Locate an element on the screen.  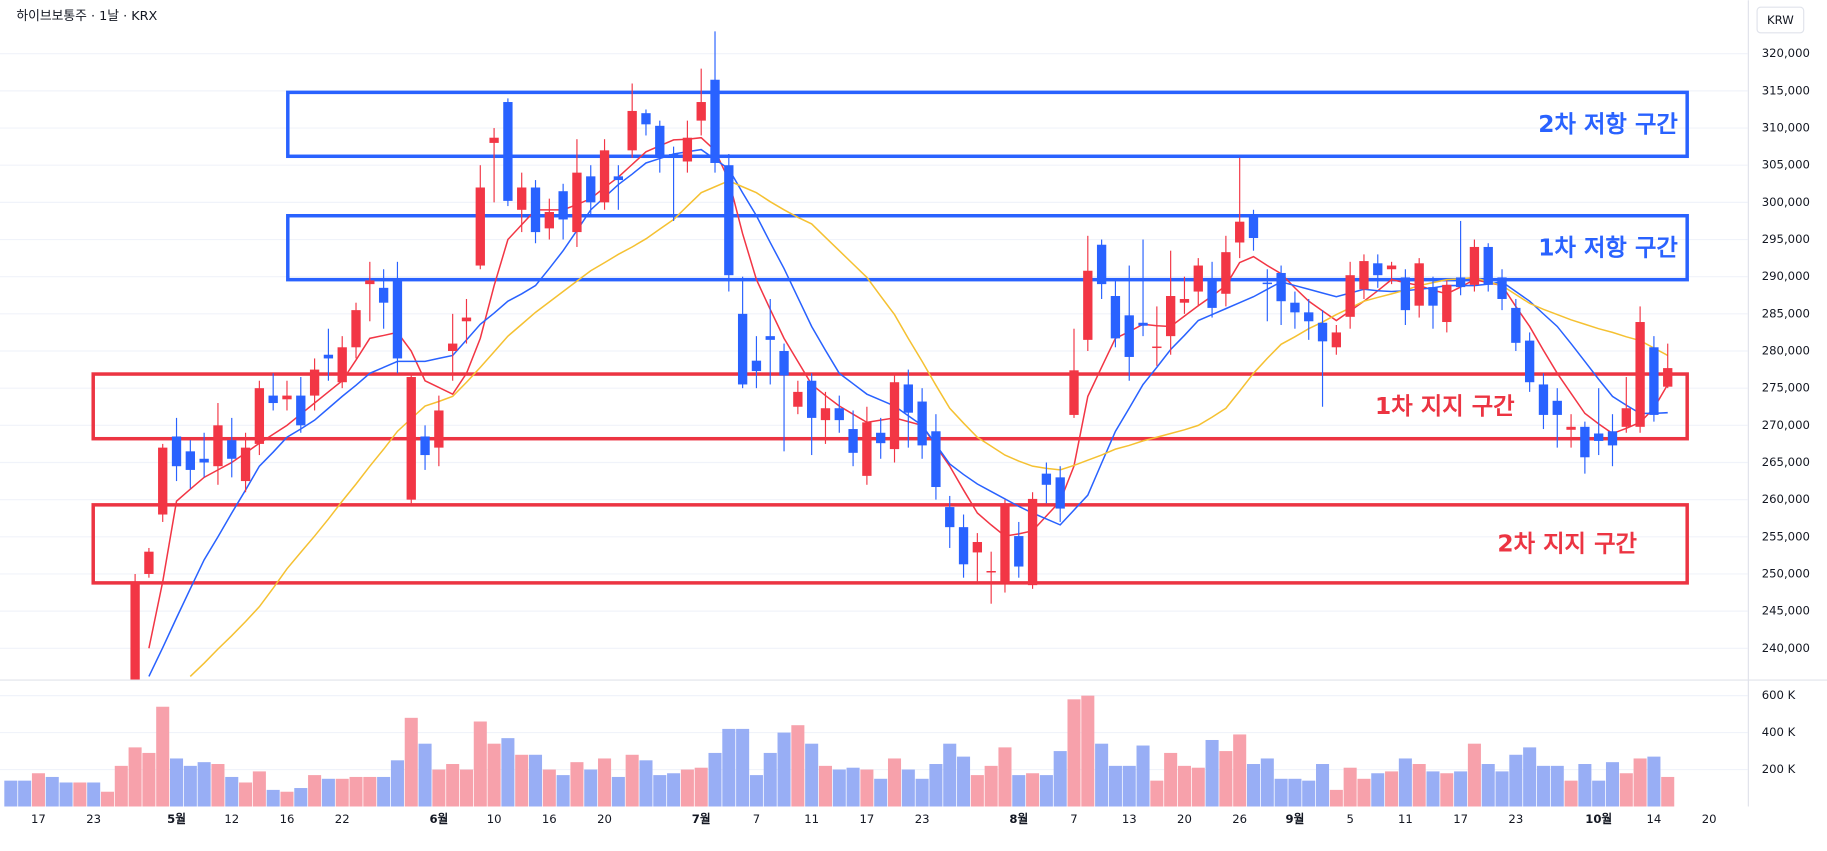
currency-button is located at coordinates (1780, 20).